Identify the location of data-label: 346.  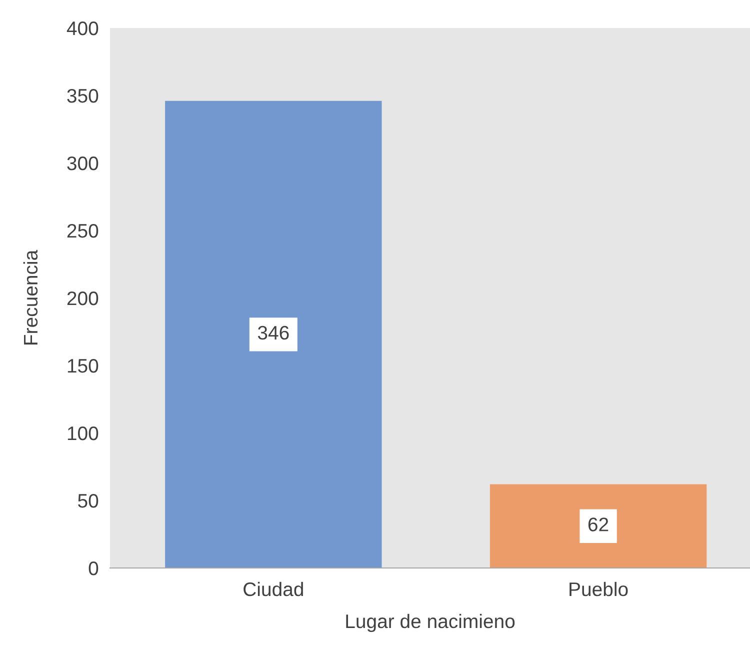
(273, 333).